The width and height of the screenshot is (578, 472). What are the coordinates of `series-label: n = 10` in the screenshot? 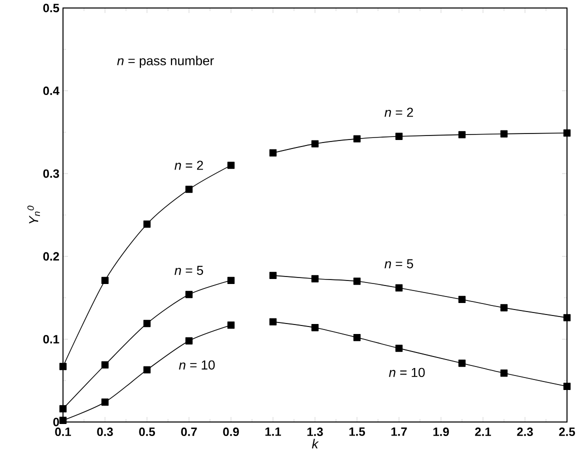 It's located at (196, 365).